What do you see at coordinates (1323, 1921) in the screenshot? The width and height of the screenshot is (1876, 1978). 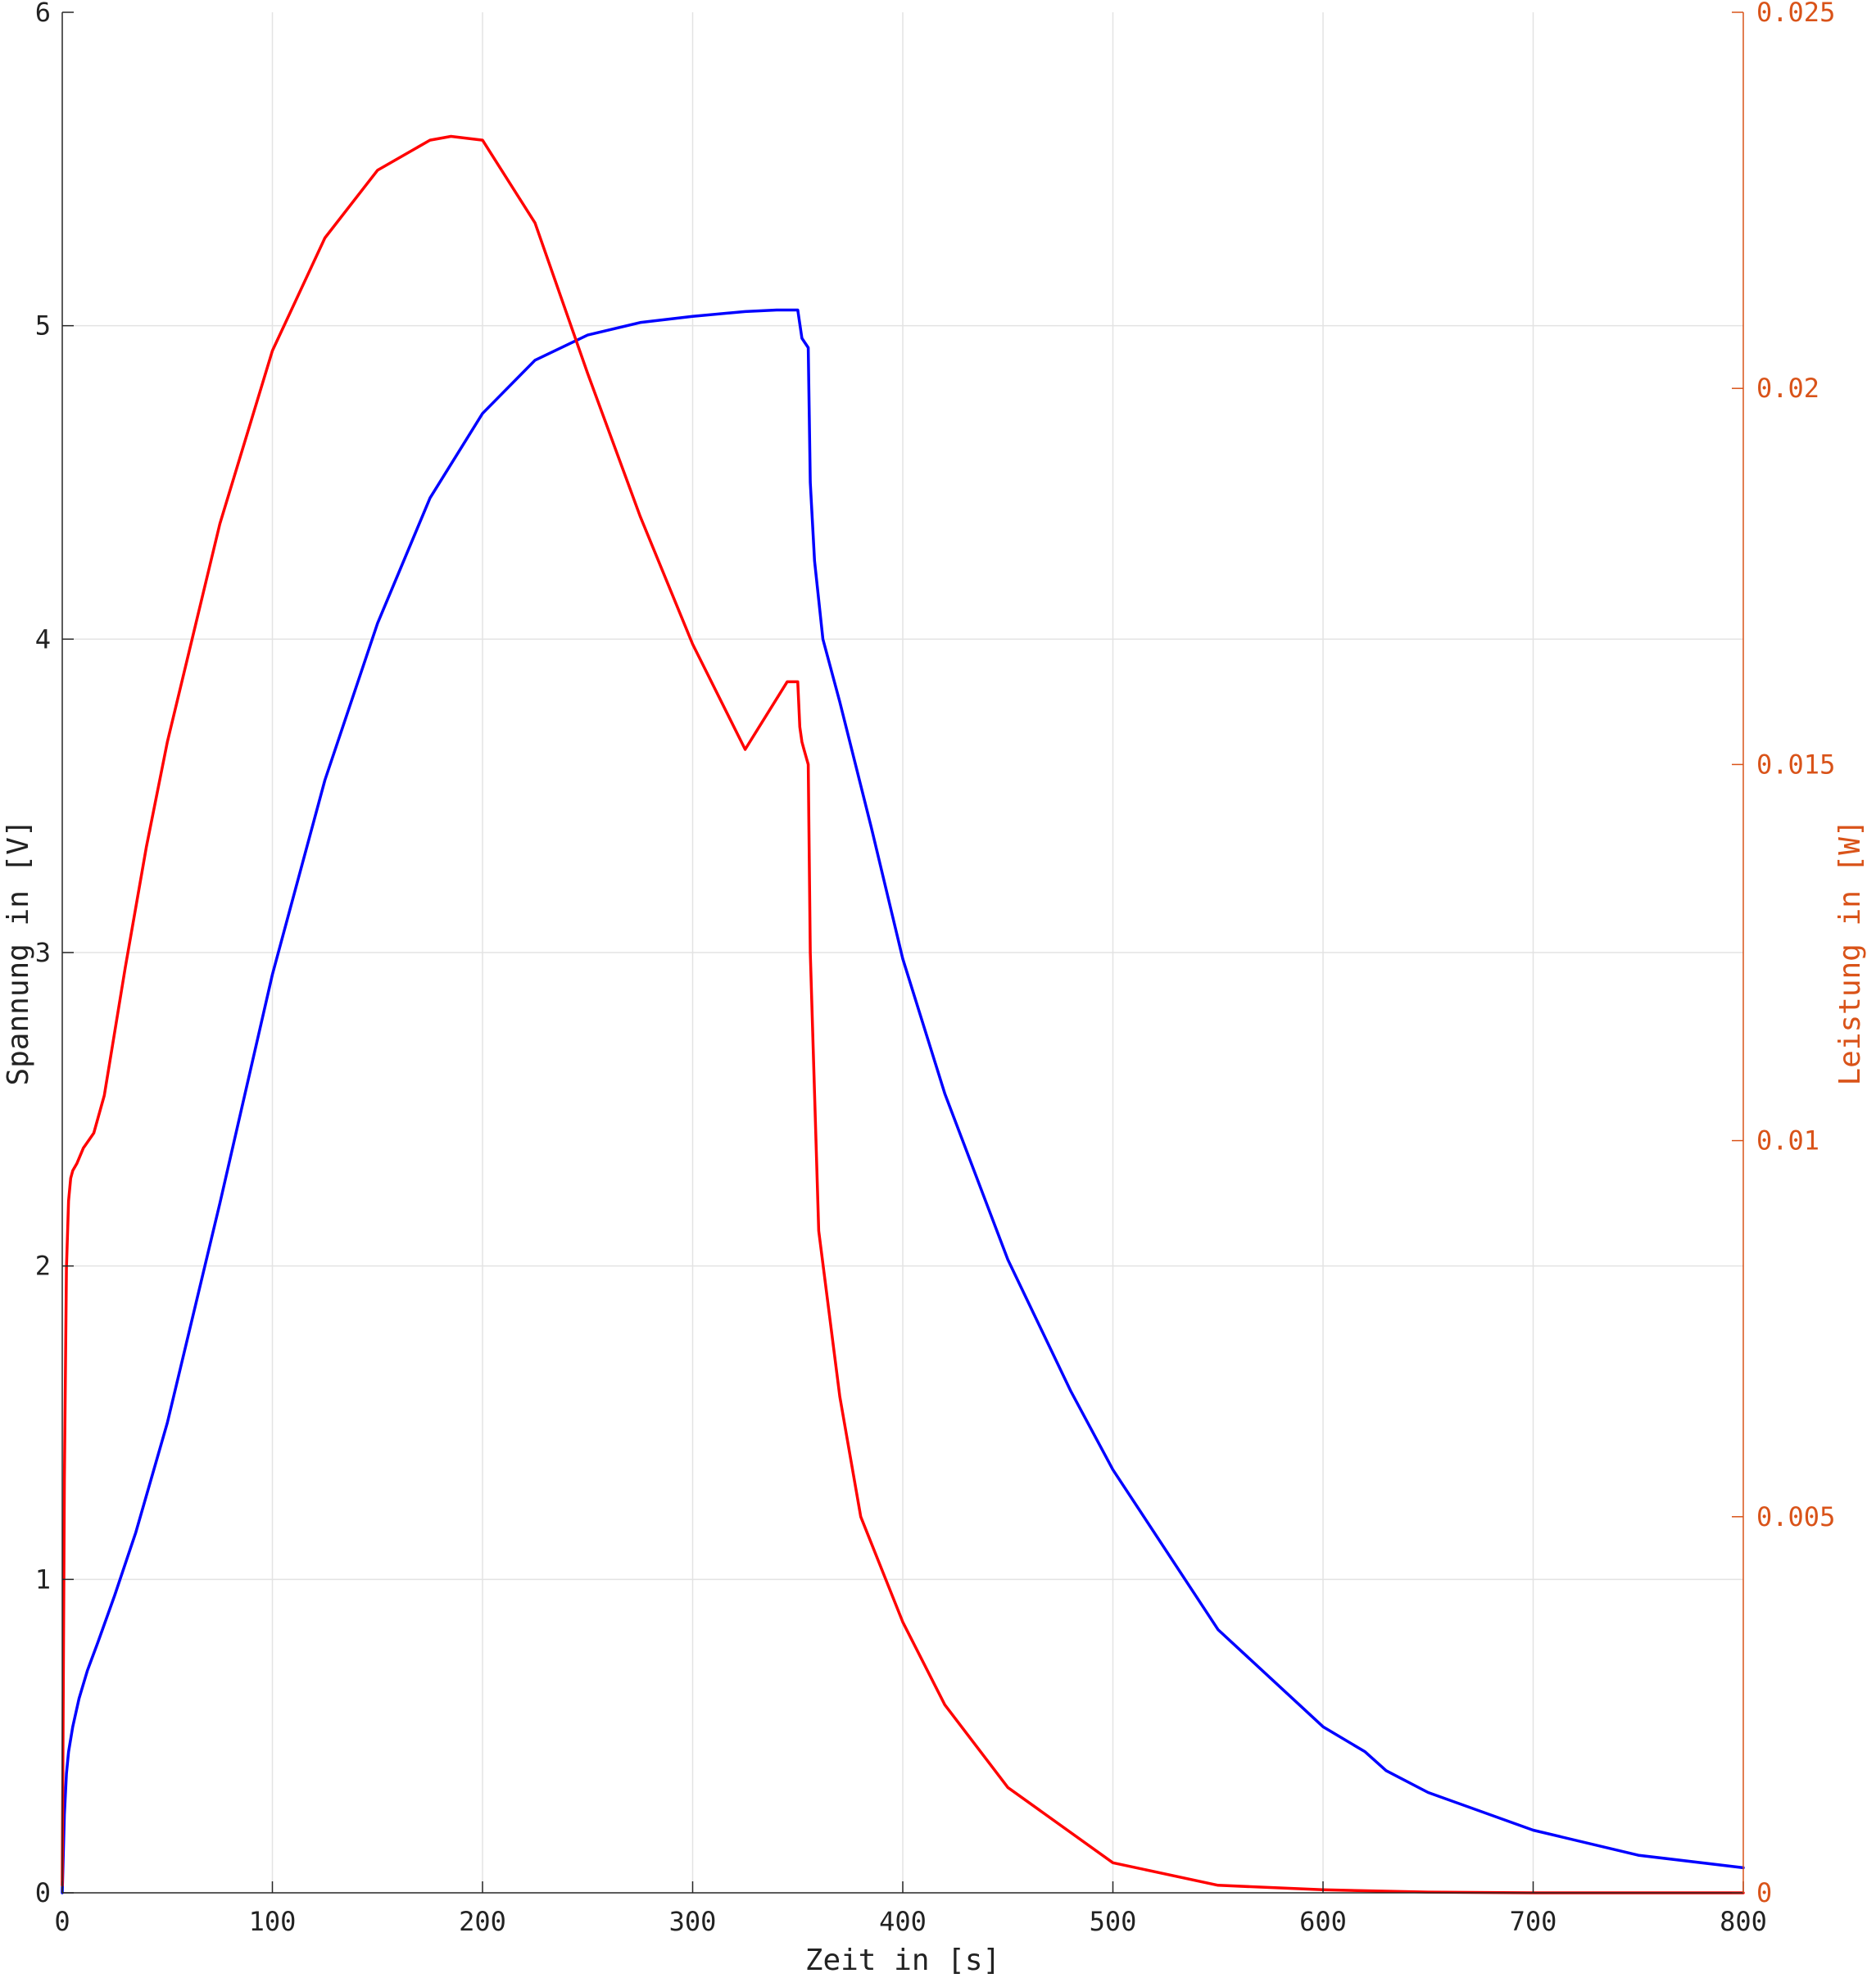 I see `x-tick-label: 600` at bounding box center [1323, 1921].